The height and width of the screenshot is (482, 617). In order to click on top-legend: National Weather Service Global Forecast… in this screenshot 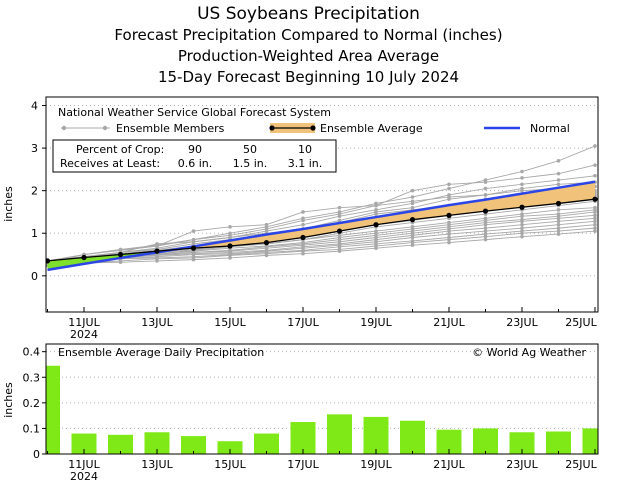, I will do `click(311, 139)`.